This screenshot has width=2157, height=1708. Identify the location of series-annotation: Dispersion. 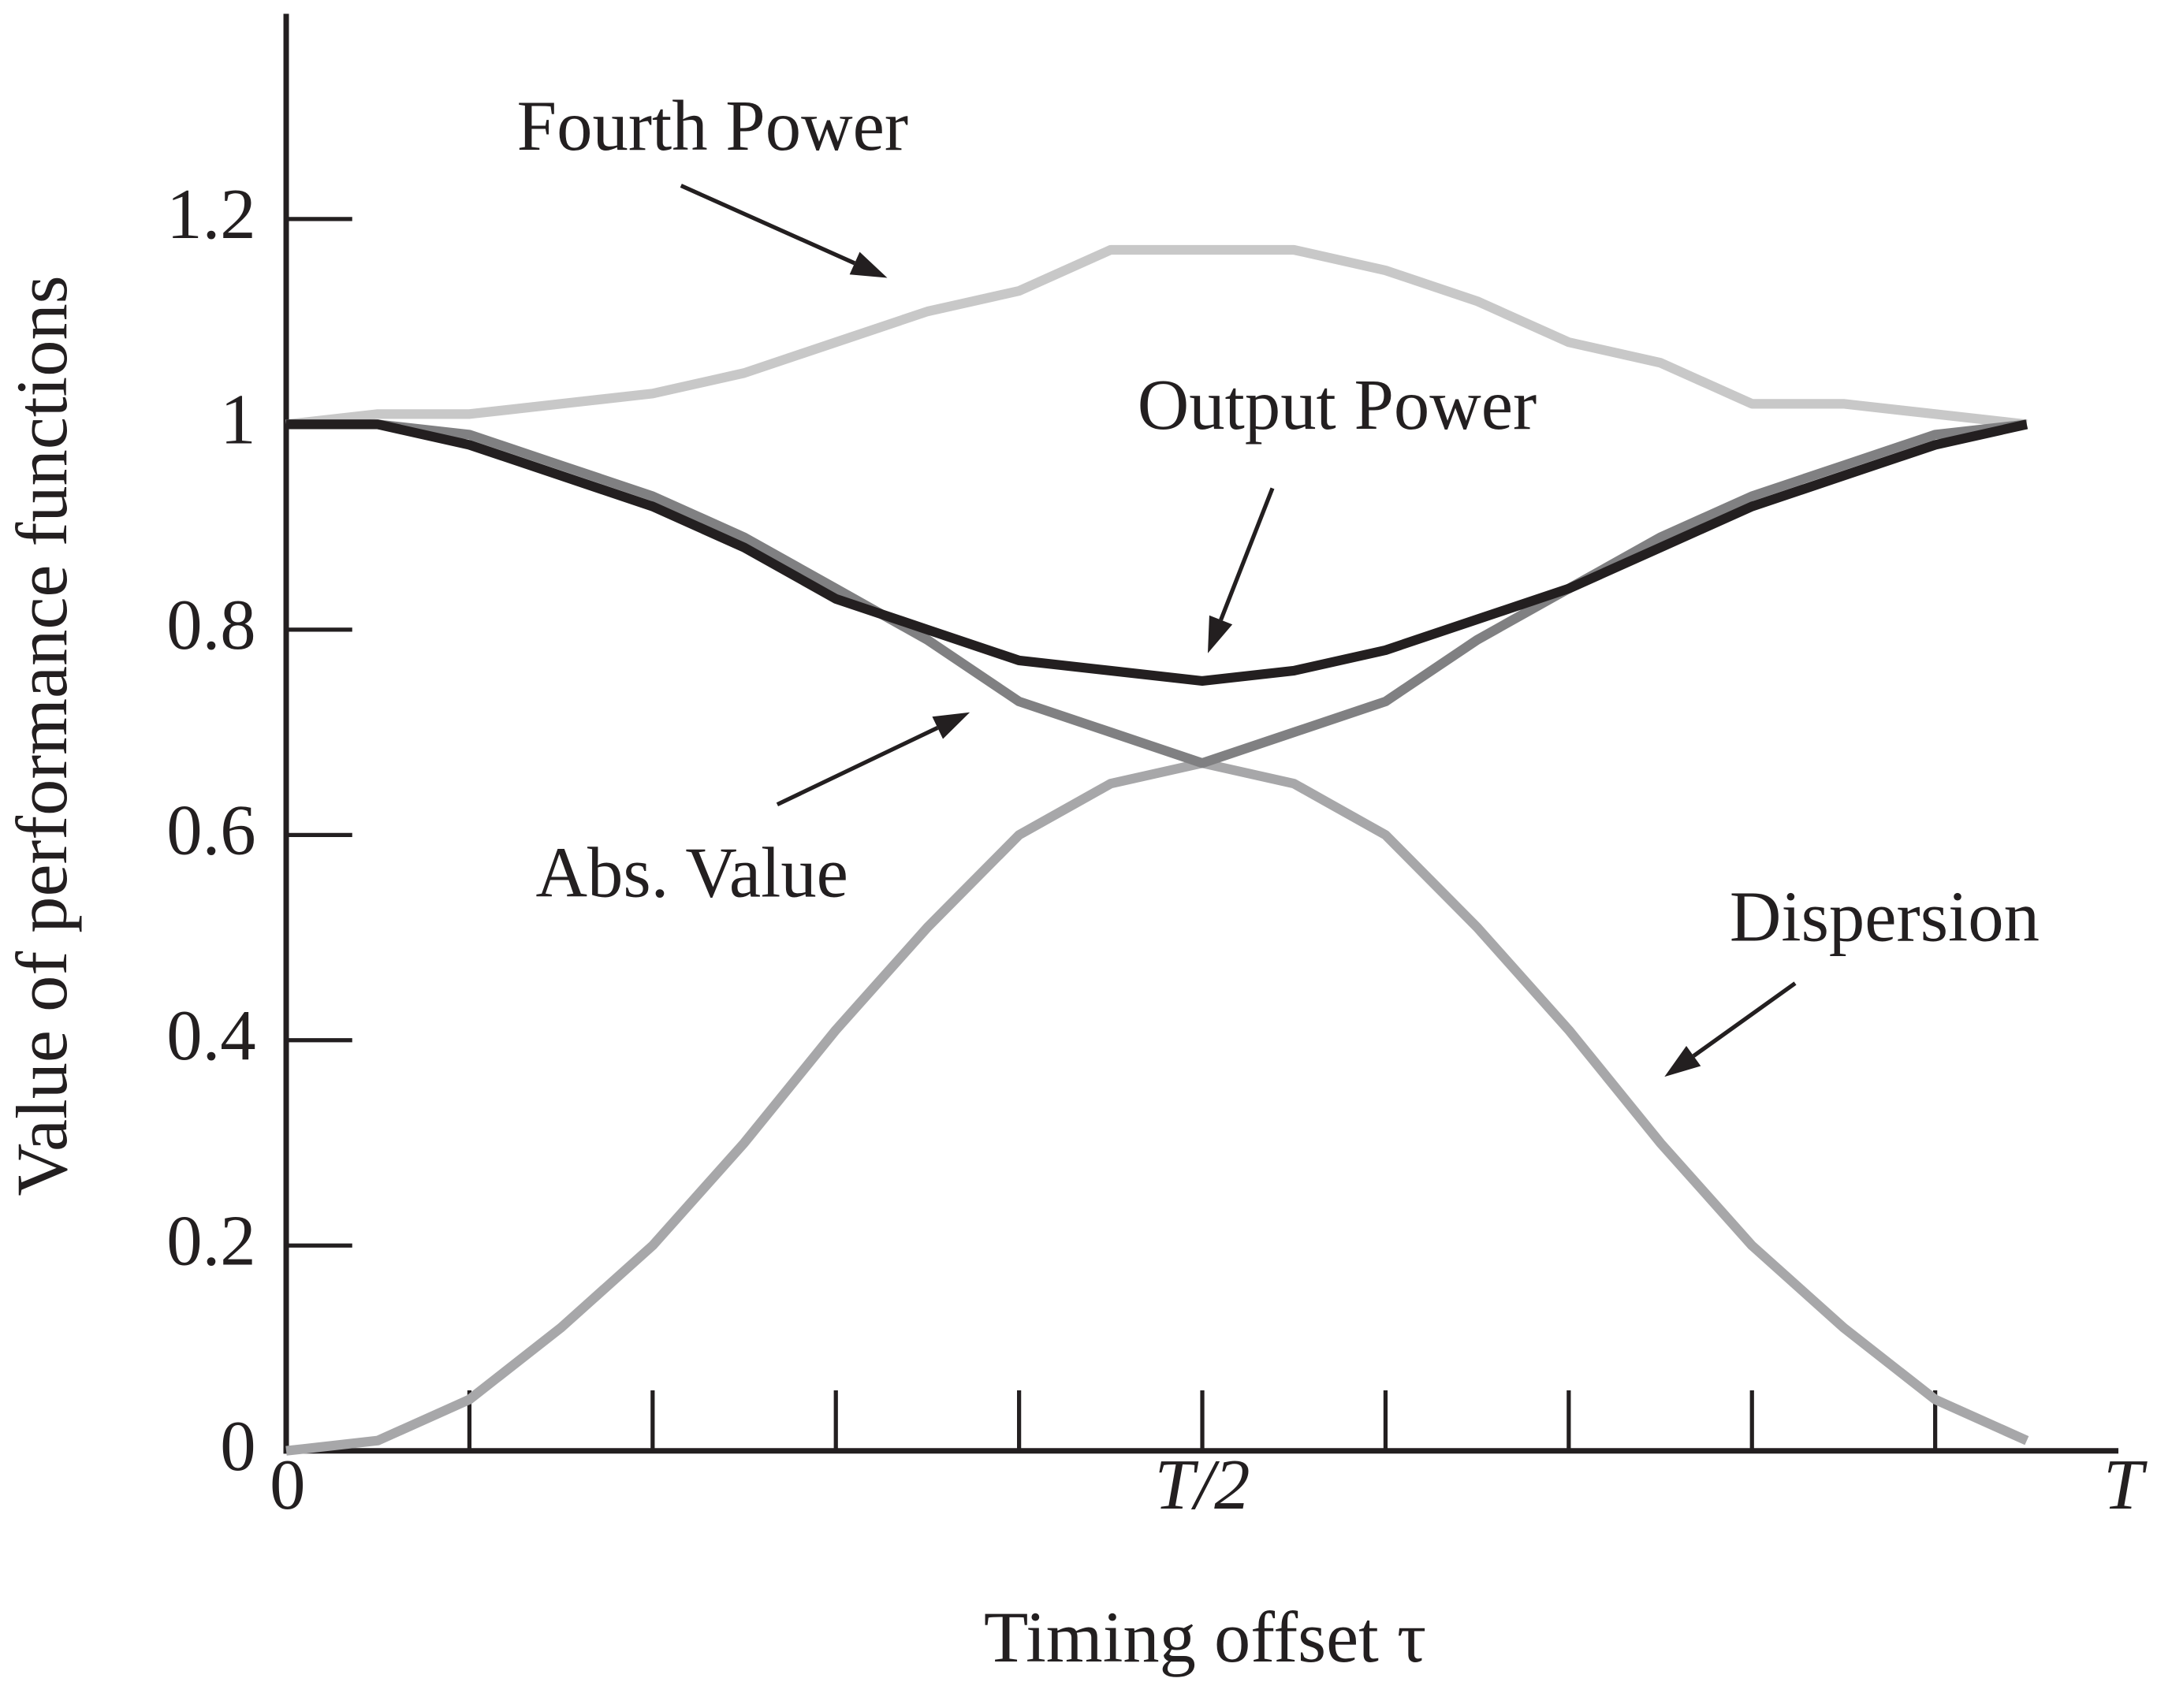
(1885, 916).